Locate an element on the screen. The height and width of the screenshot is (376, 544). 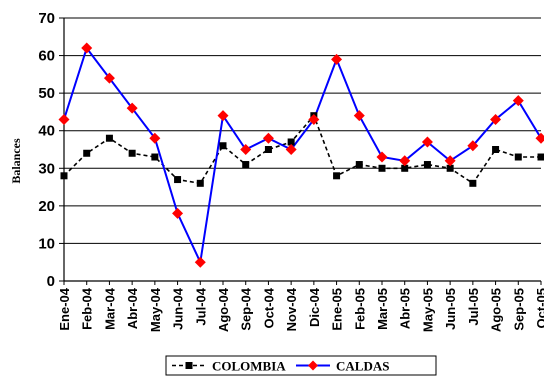
x-tick-label: Ene-04 is located at coordinates (64, 308).